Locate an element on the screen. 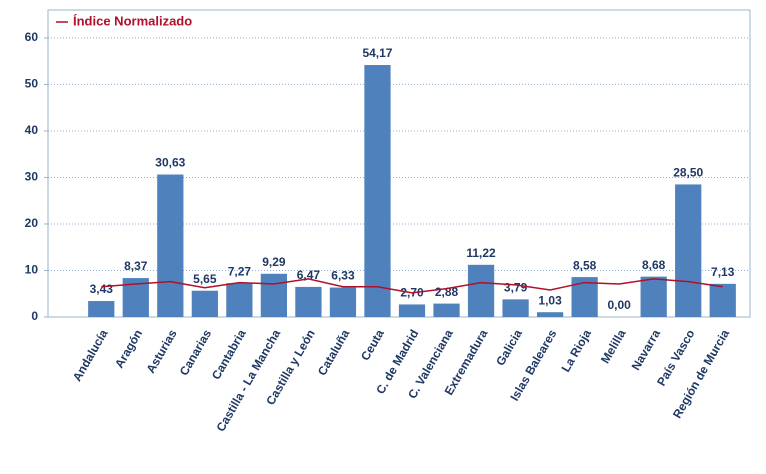  x-tick-label: Andalucía is located at coordinates (90, 355).